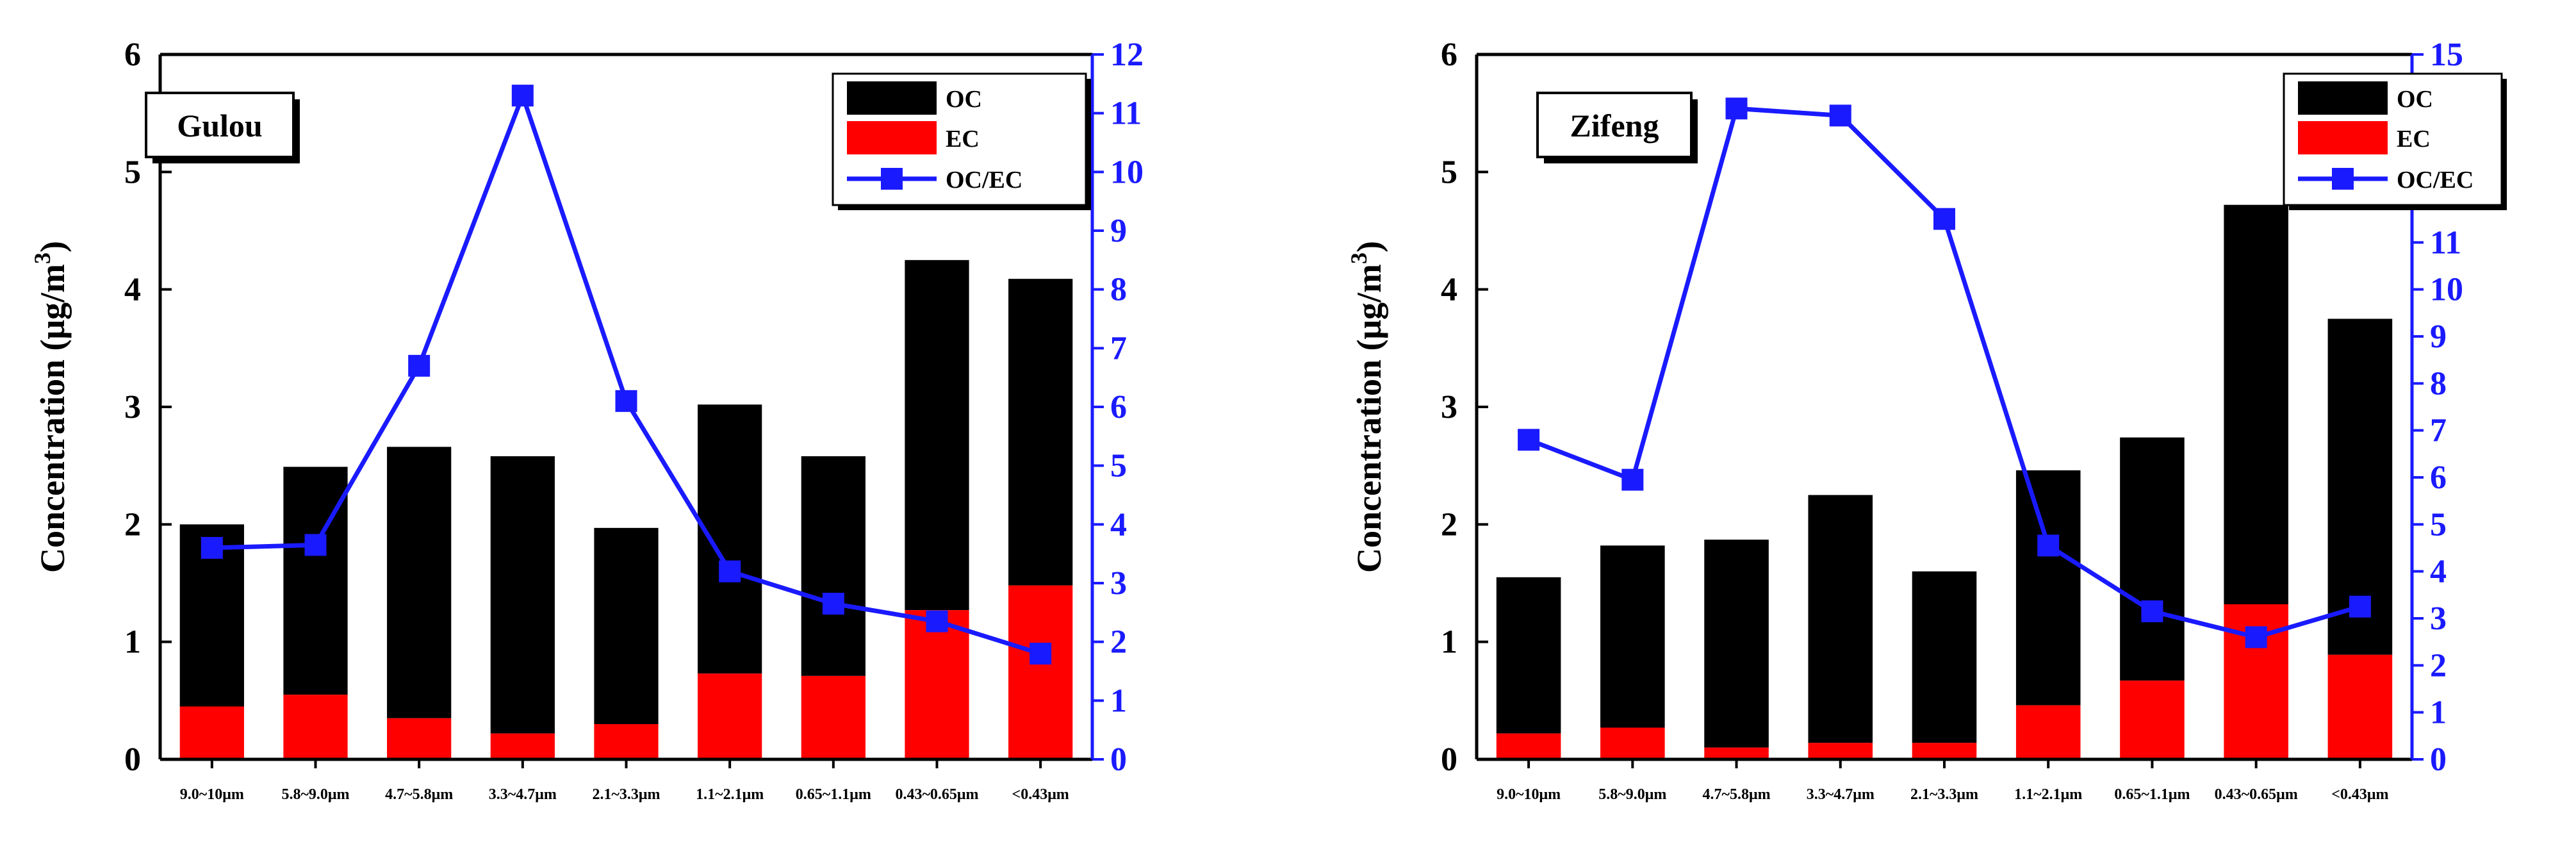 This screenshot has width=2576, height=842. Describe the element at coordinates (52, 419) in the screenshot. I see `y-axis-title-main: Concentration (μg/m` at that location.